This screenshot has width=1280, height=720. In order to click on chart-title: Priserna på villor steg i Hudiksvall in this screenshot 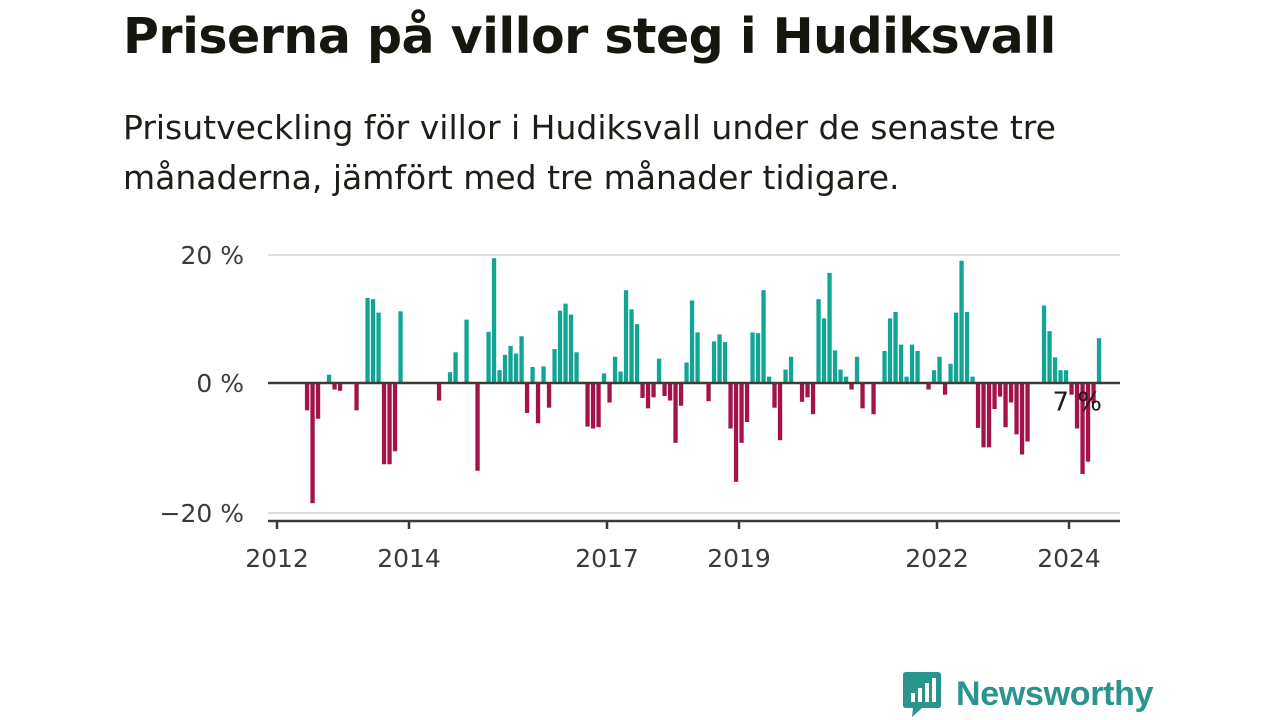, I will do `click(589, 36)`.